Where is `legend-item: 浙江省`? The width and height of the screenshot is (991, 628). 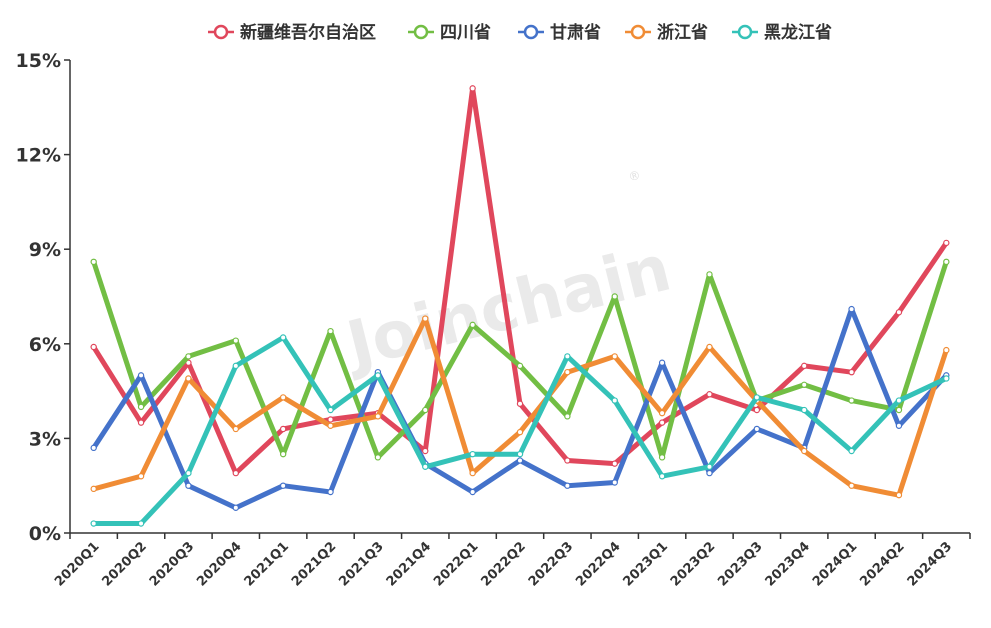 legend-item: 浙江省 is located at coordinates (666, 32).